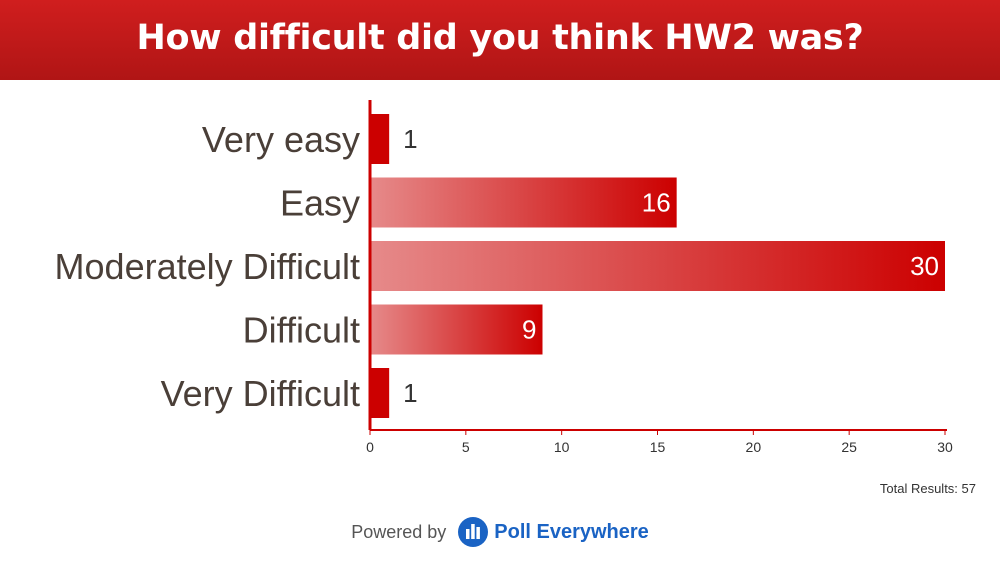 The height and width of the screenshot is (562, 1000). Describe the element at coordinates (945, 447) in the screenshot. I see `x-tick-label: 30` at that location.